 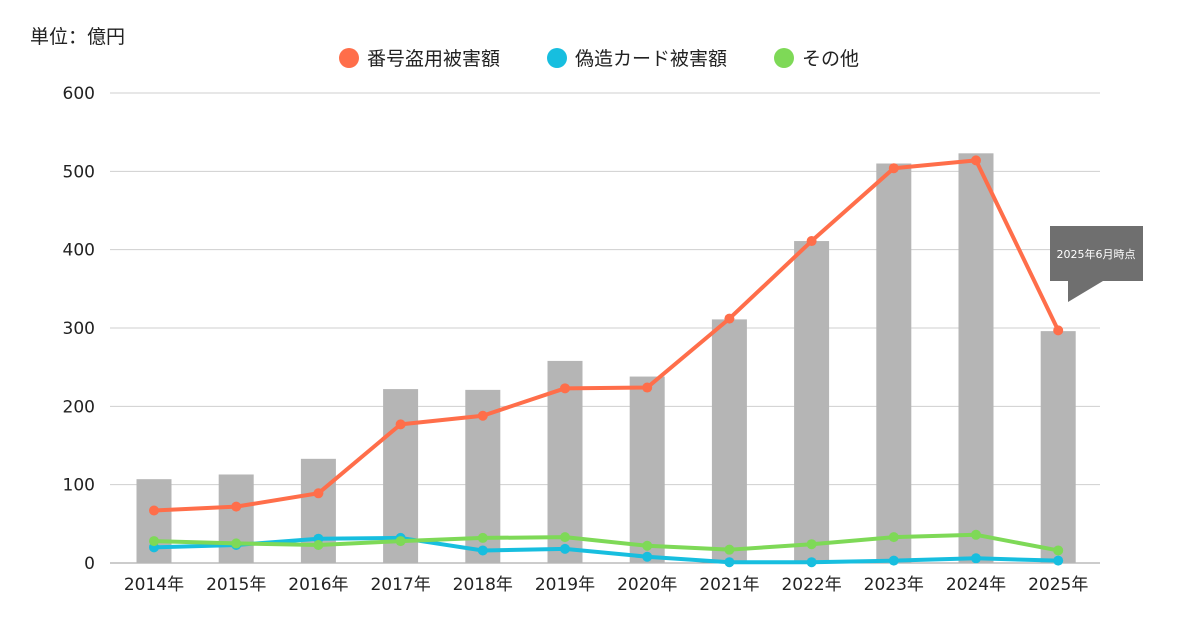 What do you see at coordinates (830, 59) in the screenshot?
I see `legend-label-2: その他` at bounding box center [830, 59].